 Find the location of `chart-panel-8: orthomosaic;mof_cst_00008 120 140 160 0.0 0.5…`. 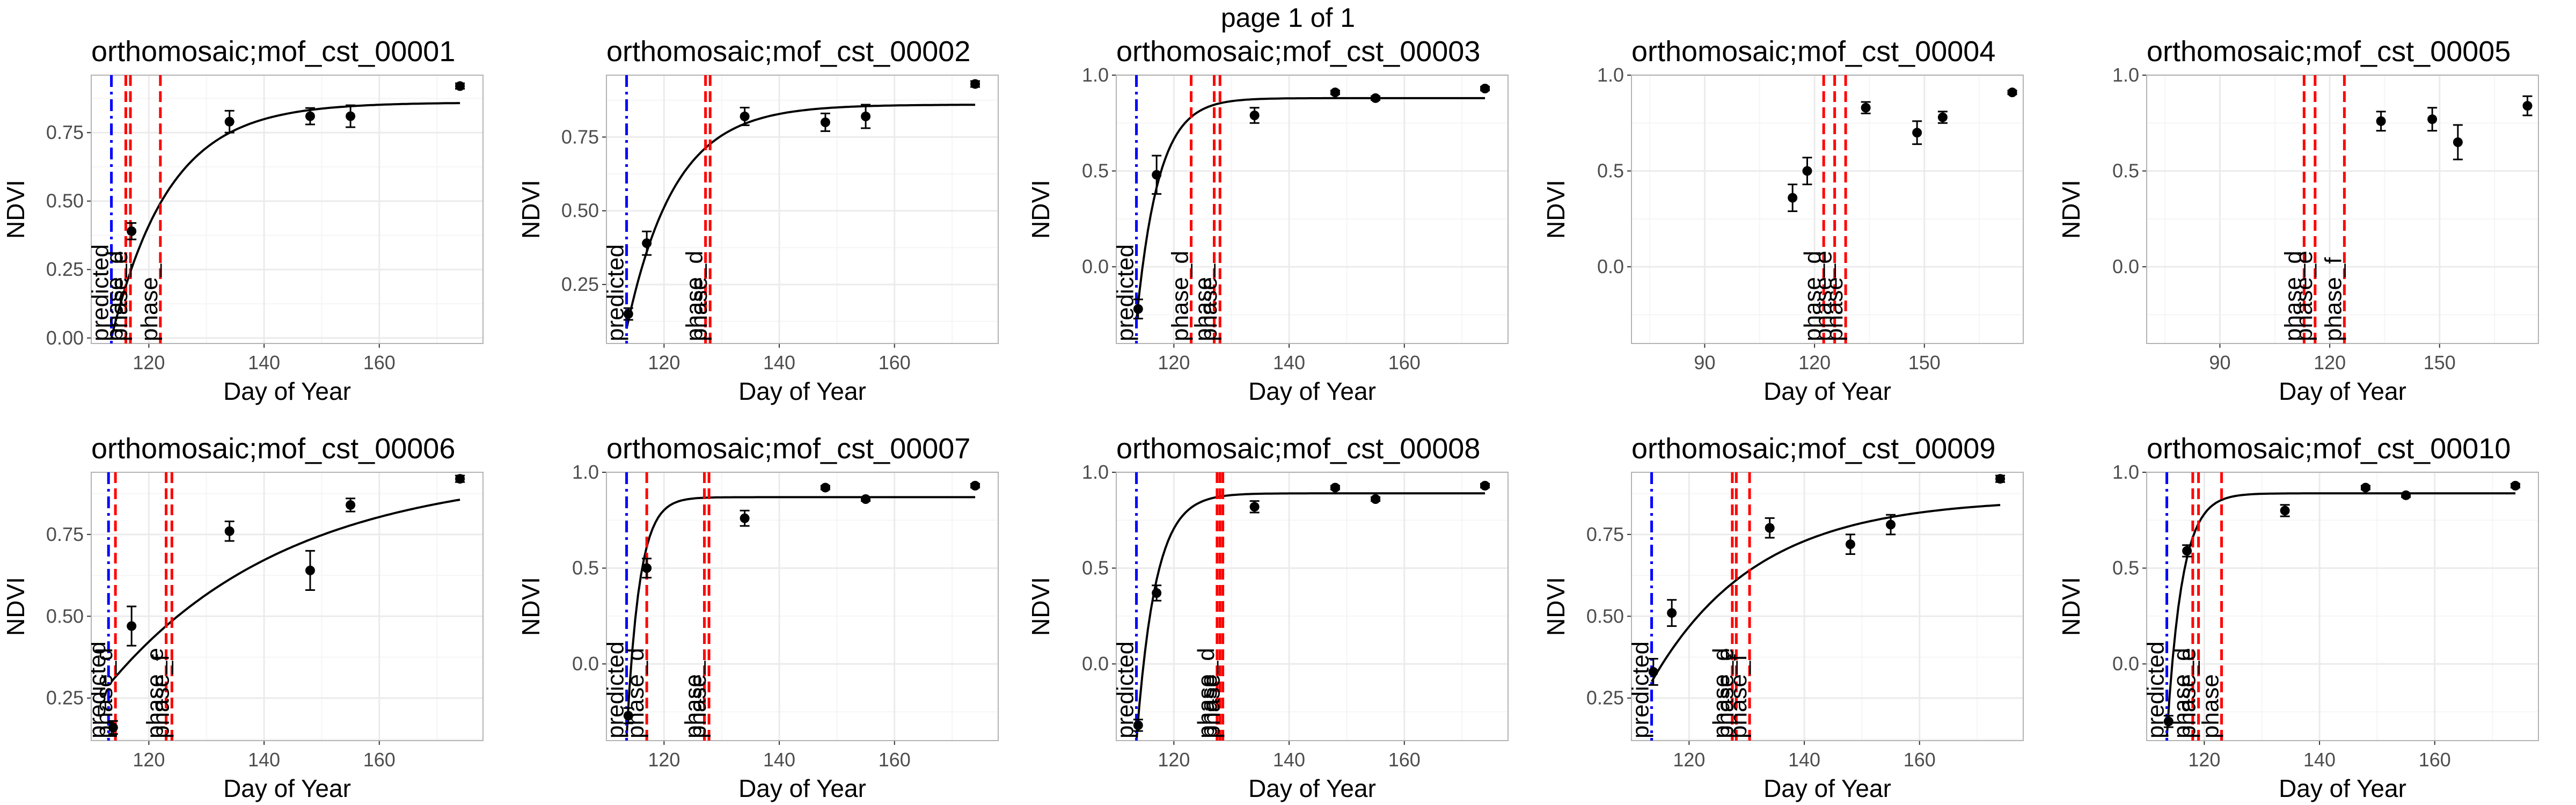

chart-panel-8: orthomosaic;mof_cst_00008 120 140 160 0.0 0.5… is located at coordinates (1268, 617).